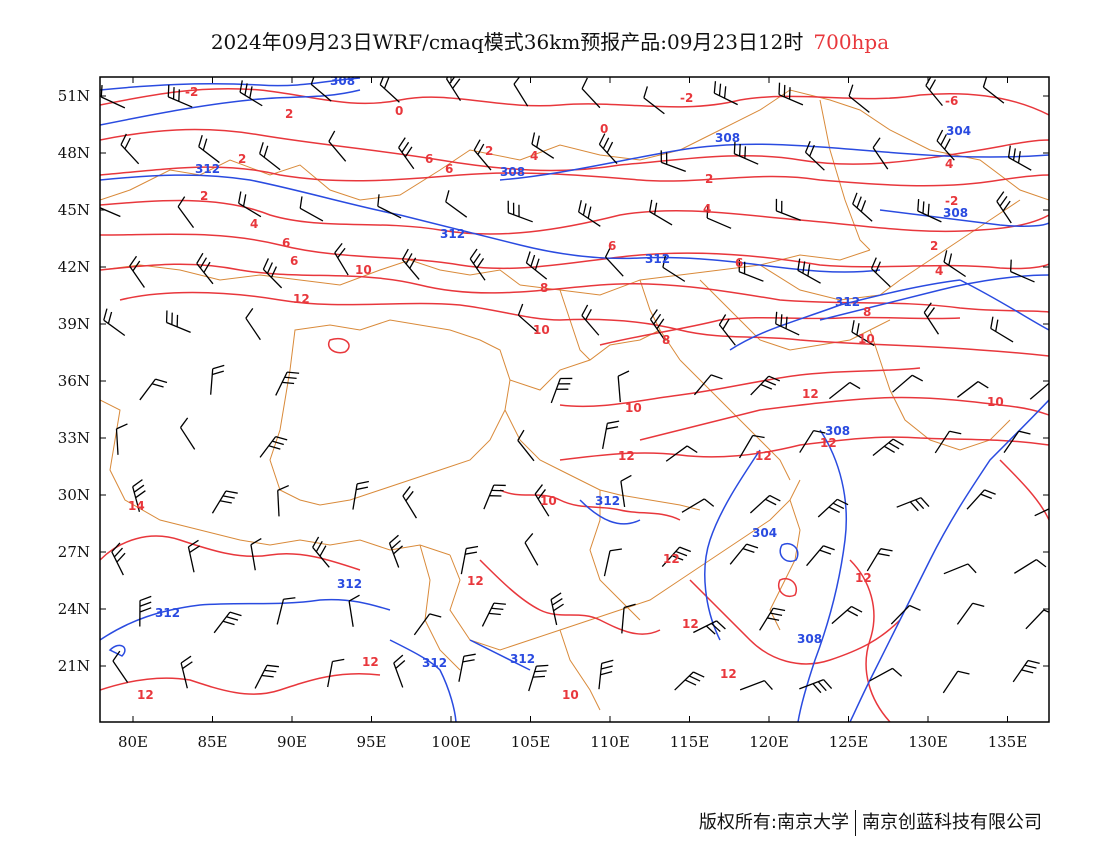 This screenshot has width=1100, height=850. Describe the element at coordinates (870, 822) in the screenshot. I see `copyright: 版权所有:南京大学 南京创蓝科技有限公司` at that location.